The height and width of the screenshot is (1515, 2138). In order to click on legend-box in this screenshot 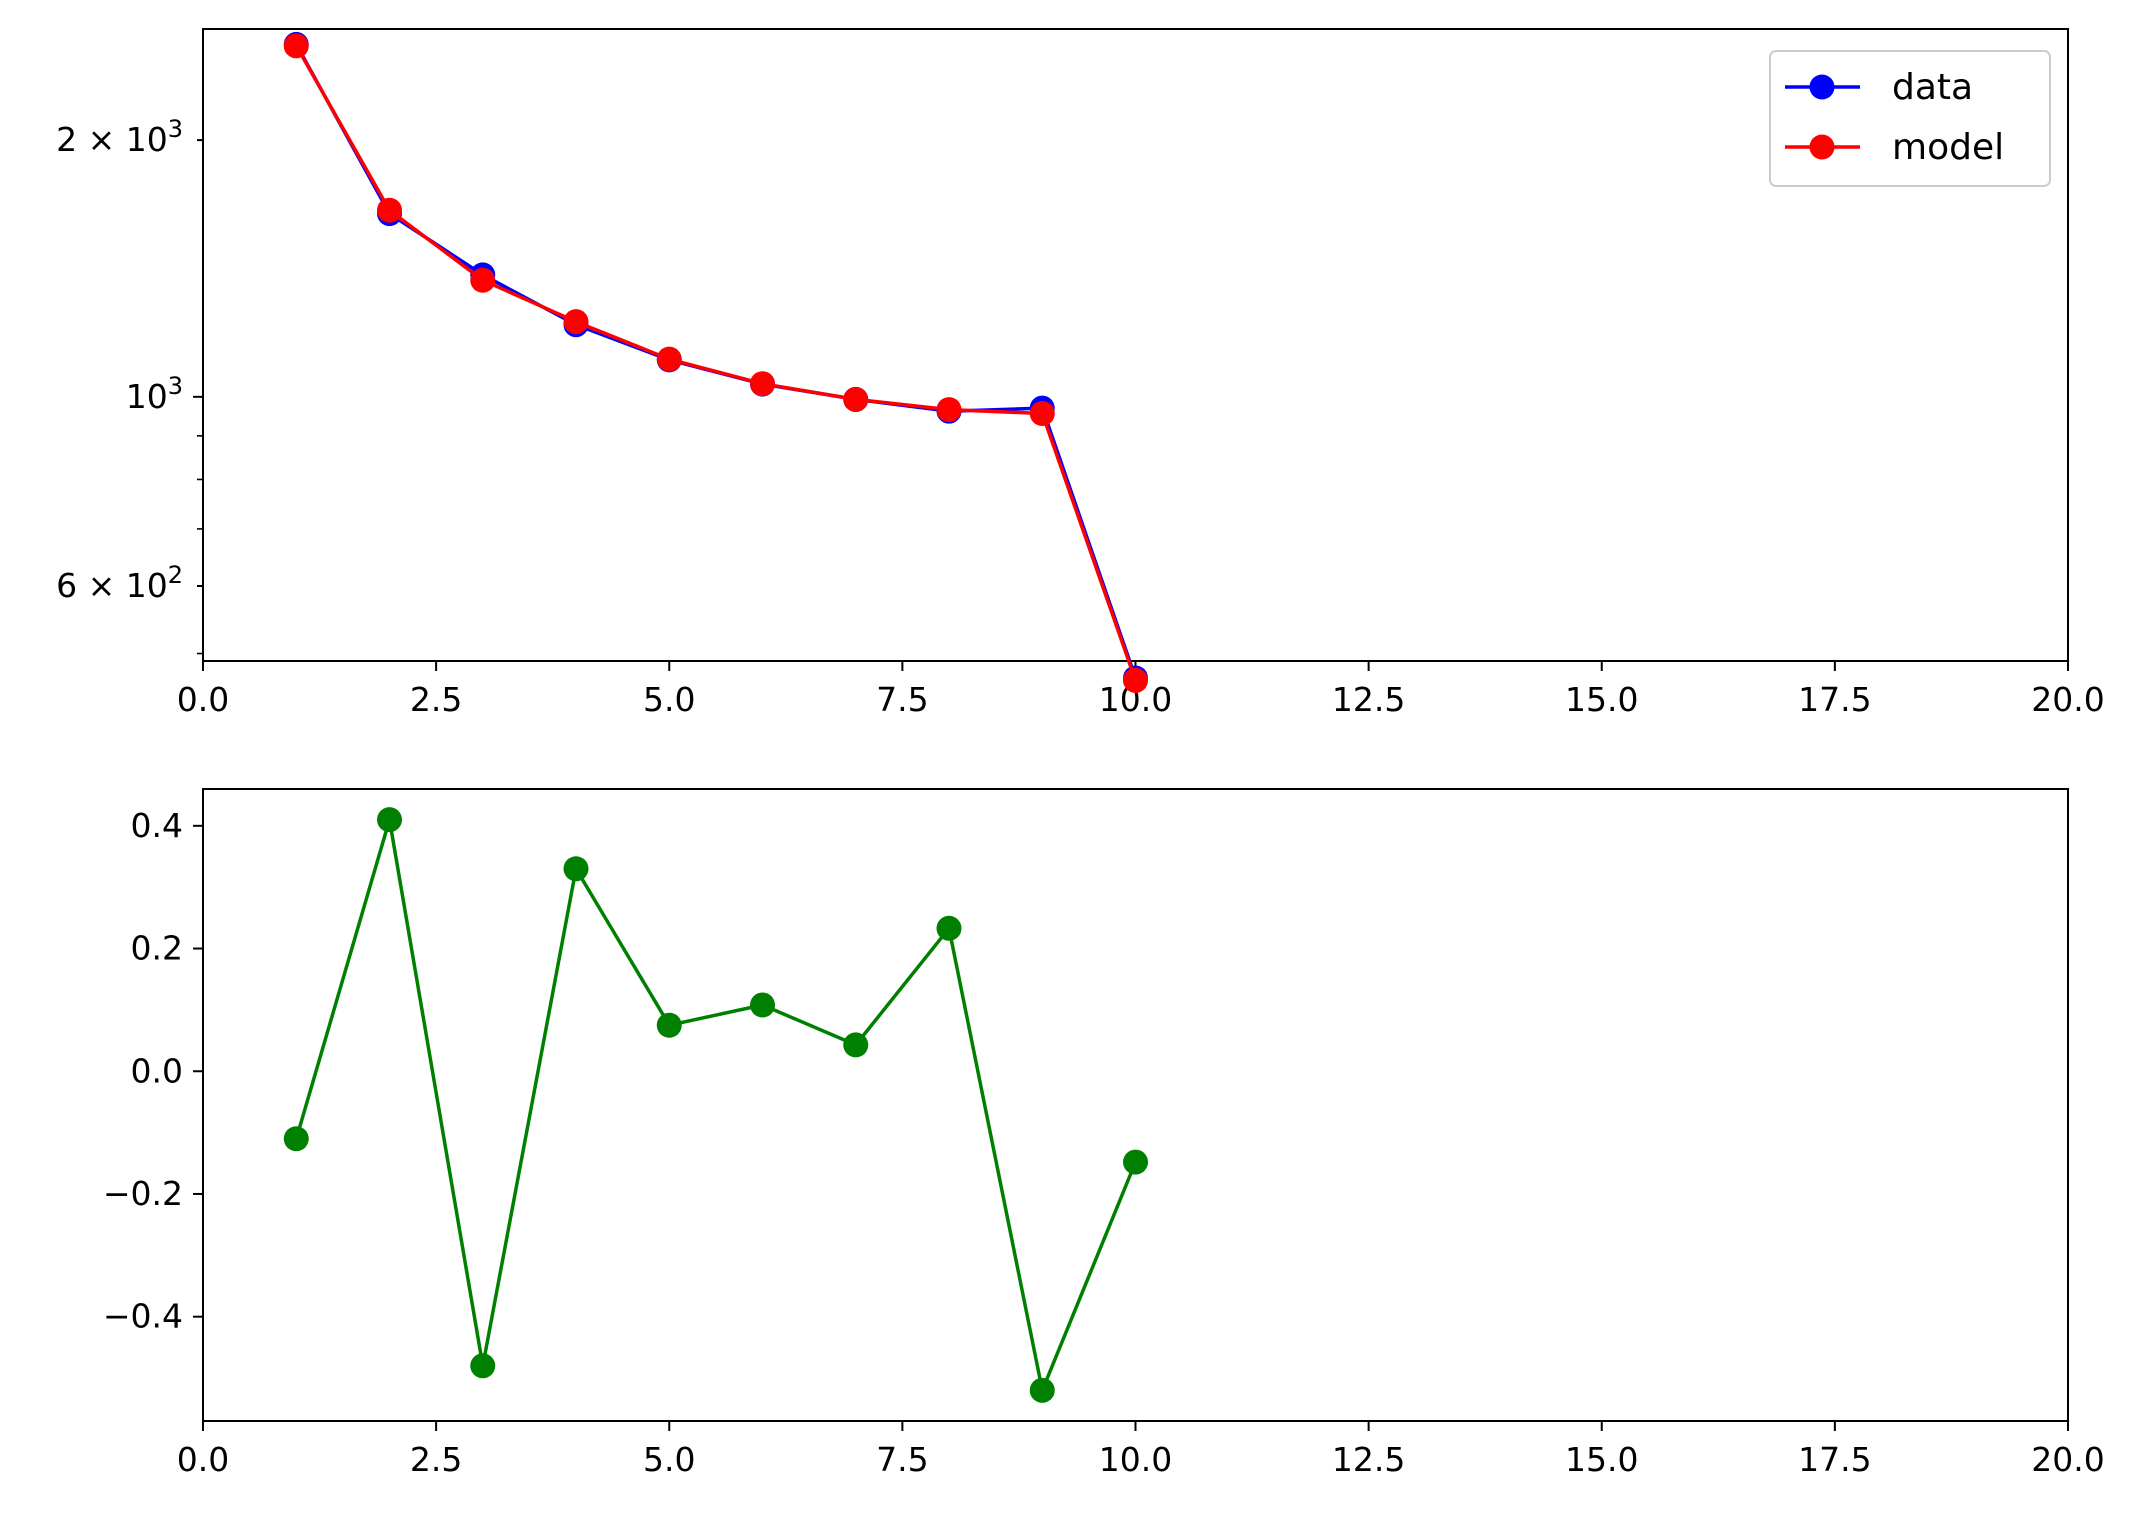, I will do `click(1910, 118)`.